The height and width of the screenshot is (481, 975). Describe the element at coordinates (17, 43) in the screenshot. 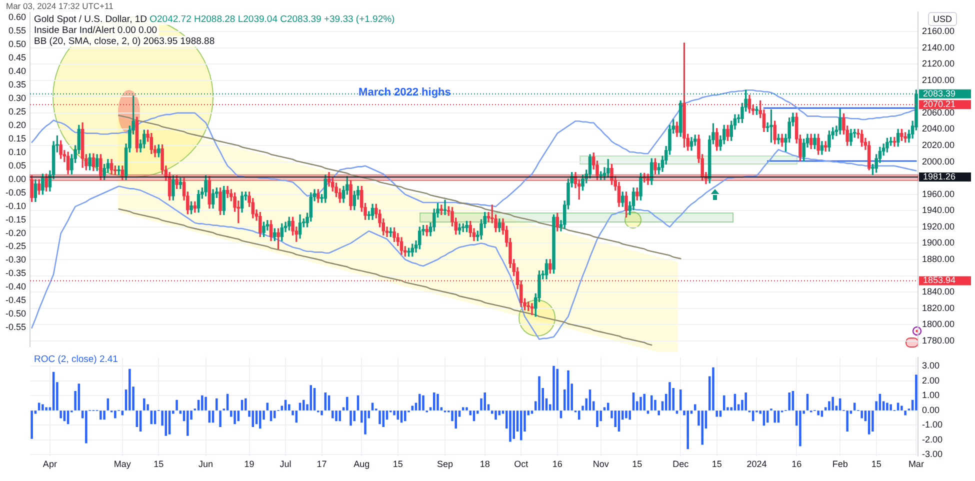

I see `y2-tick-label: 0.50` at that location.